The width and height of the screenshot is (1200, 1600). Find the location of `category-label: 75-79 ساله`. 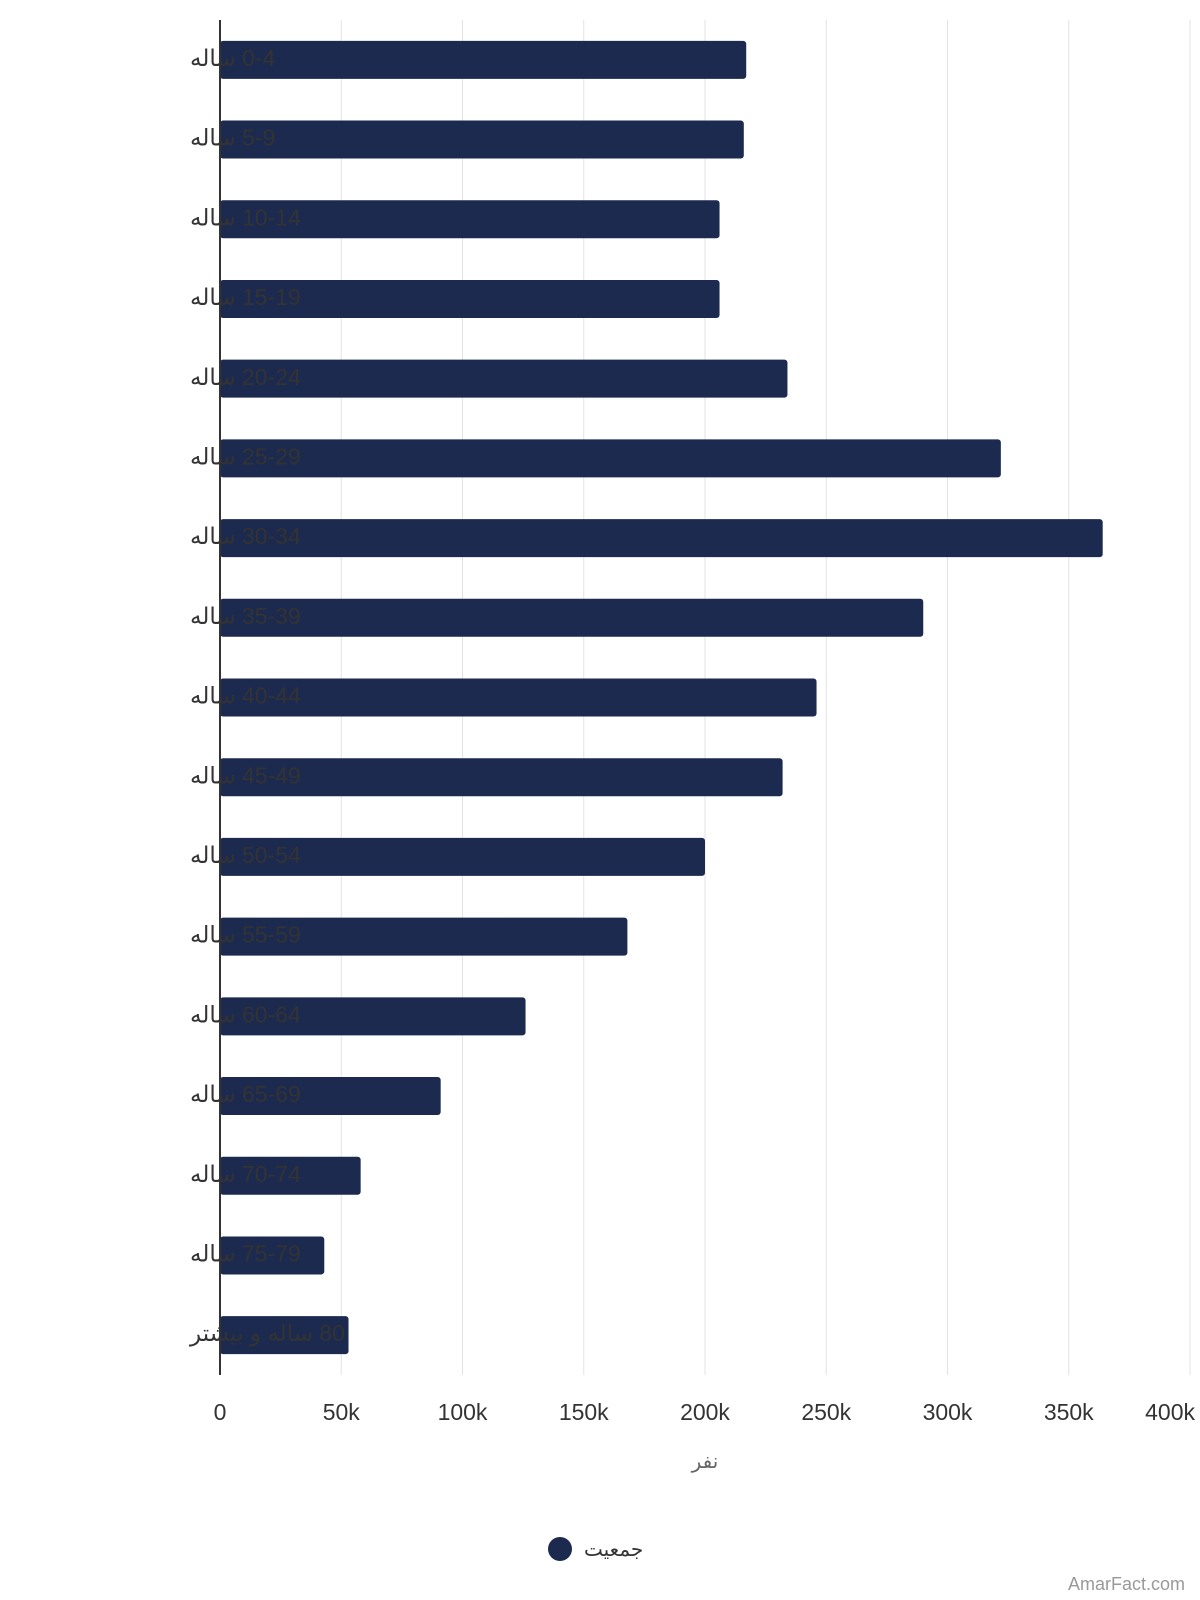

category-label: 75-79 ساله is located at coordinates (245, 1254).